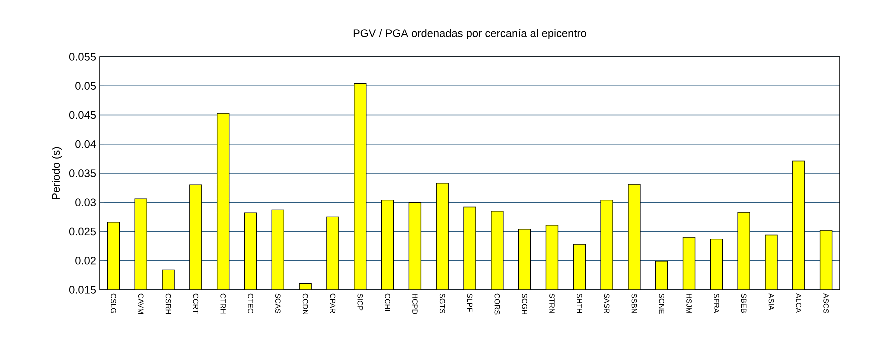  What do you see at coordinates (82, 290) in the screenshot?
I see `y-tick-label: 0.015` at bounding box center [82, 290].